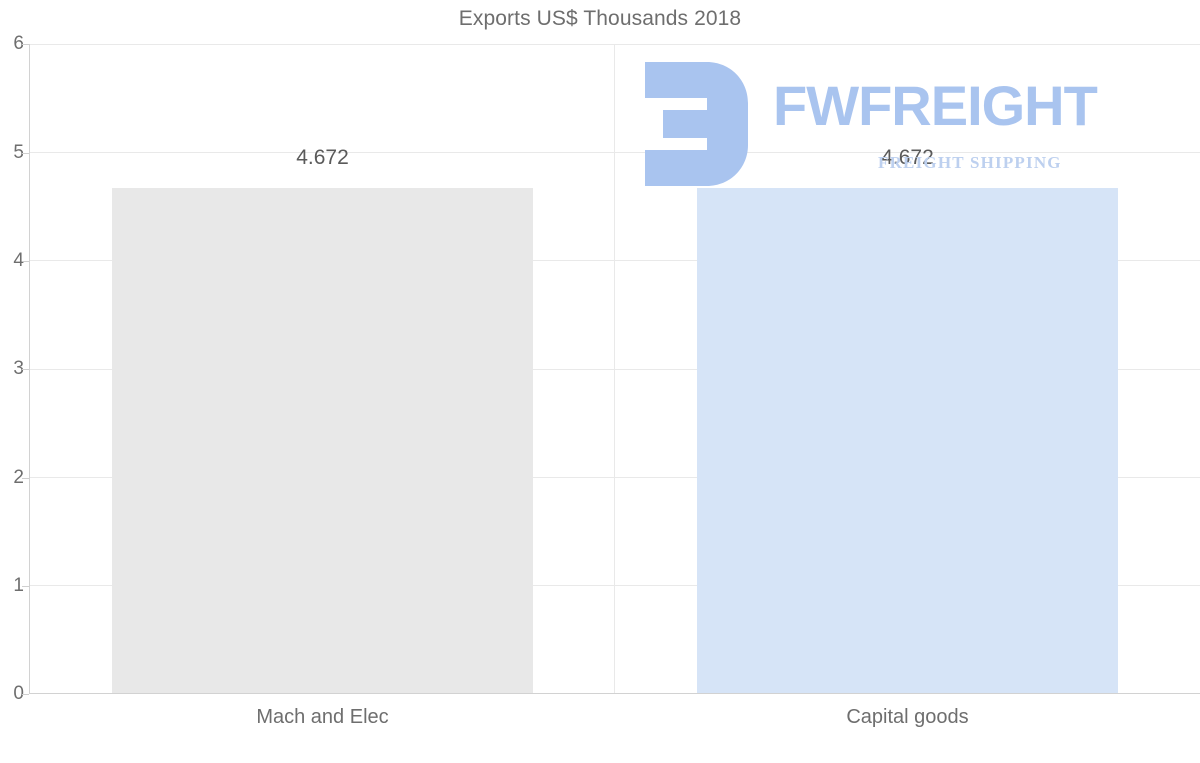 This screenshot has height=763, width=1200. What do you see at coordinates (322, 157) in the screenshot?
I see `bar-value-label-mach-and-elec: 4.672` at bounding box center [322, 157].